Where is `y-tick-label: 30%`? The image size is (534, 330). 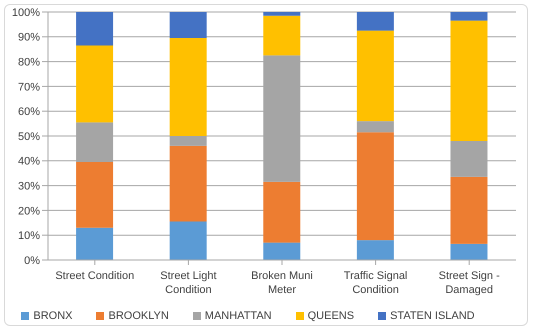
y-tick-label: 30% is located at coordinates (29, 186).